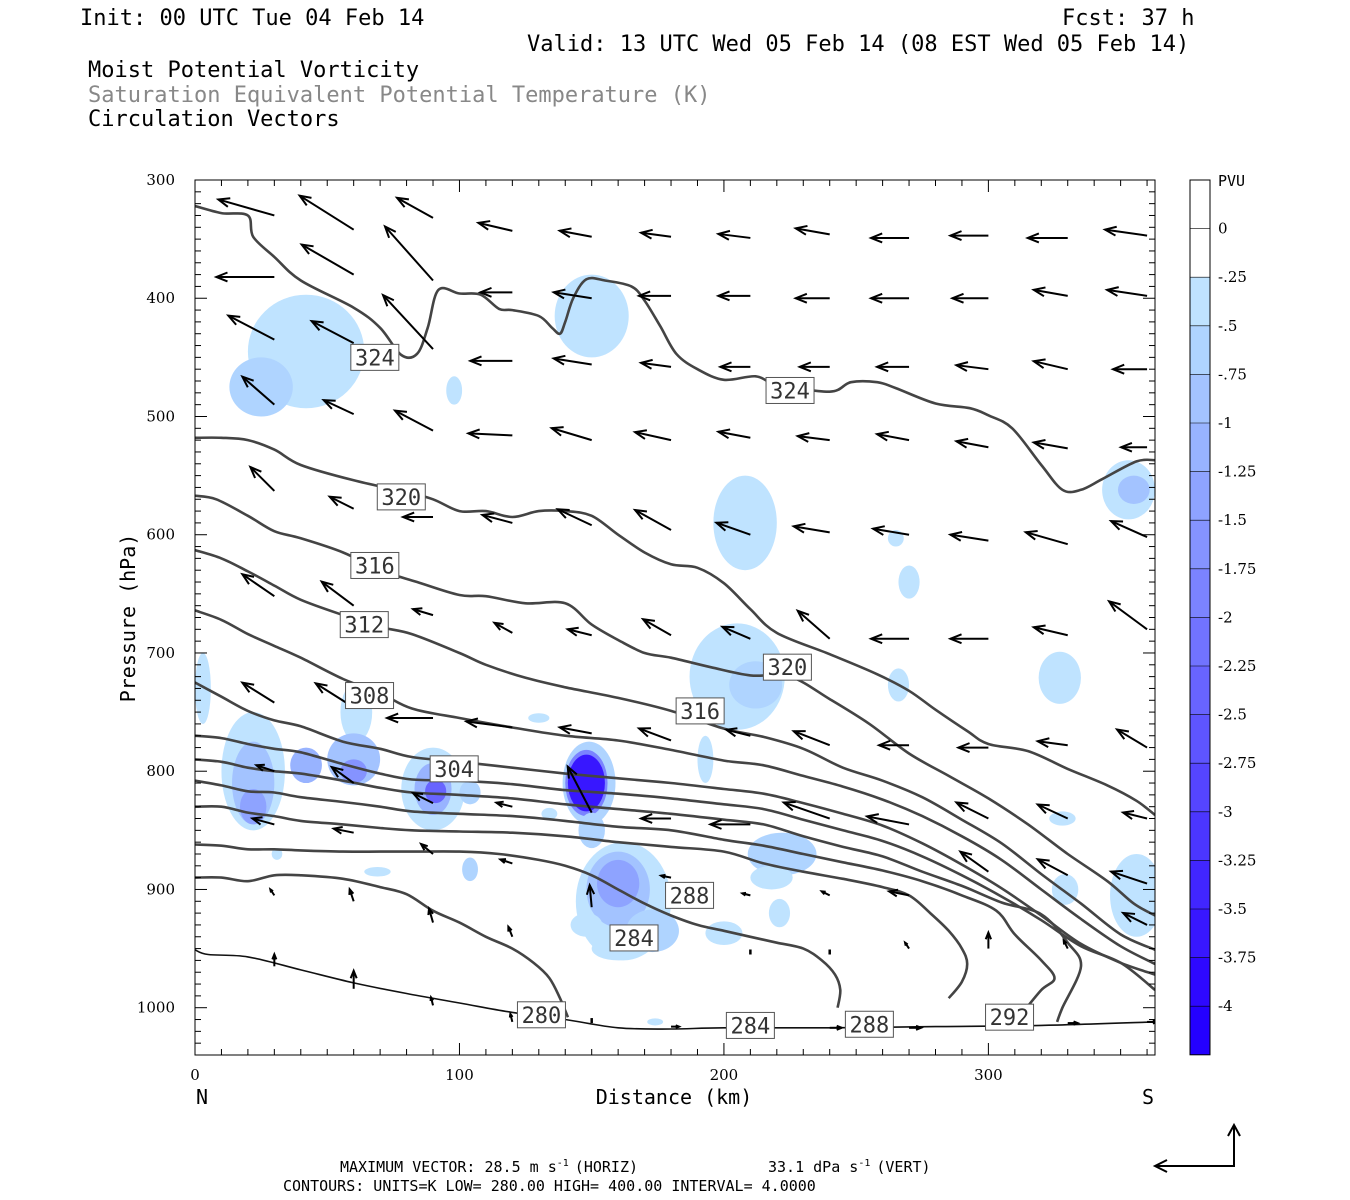  I want to click on colorbar-tick-label: -1, so click(1225, 423).